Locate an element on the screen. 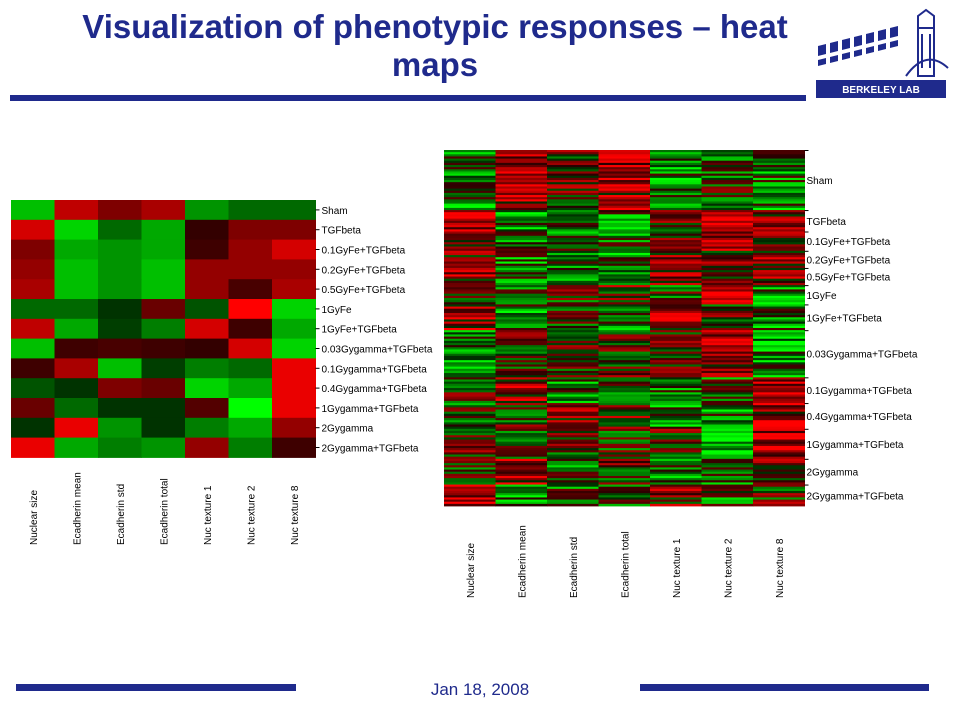 This screenshot has height=720, width=960. row-label: Sham is located at coordinates (335, 211).